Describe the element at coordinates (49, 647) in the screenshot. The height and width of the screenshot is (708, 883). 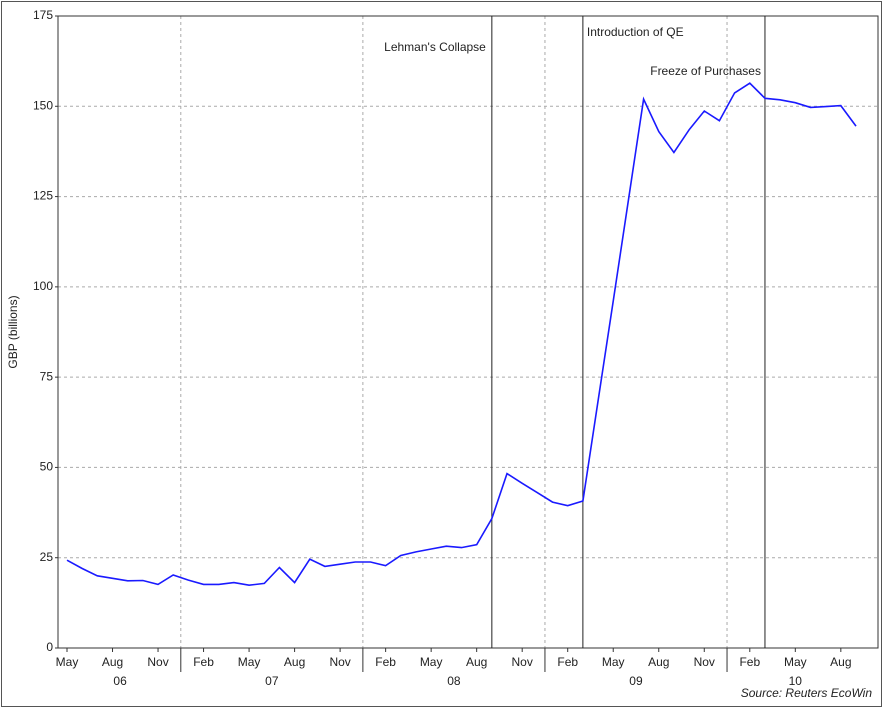
I see `y-tick-label: 0` at that location.